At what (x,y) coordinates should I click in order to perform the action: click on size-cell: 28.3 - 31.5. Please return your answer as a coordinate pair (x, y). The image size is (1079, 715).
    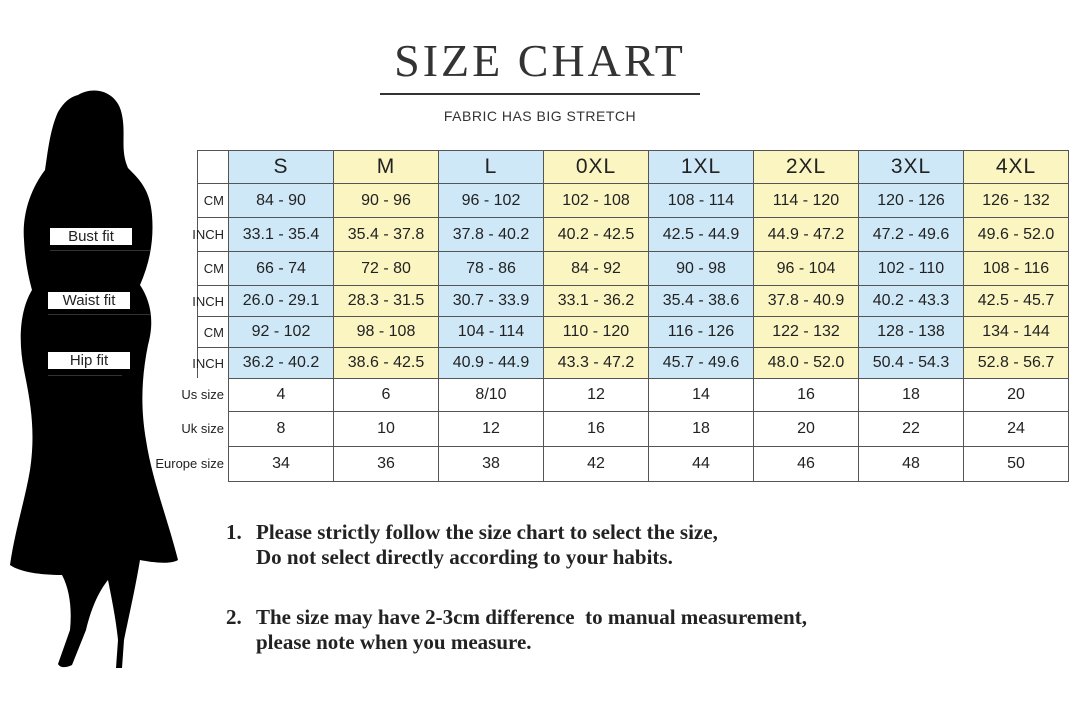
    Looking at the image, I should click on (386, 301).